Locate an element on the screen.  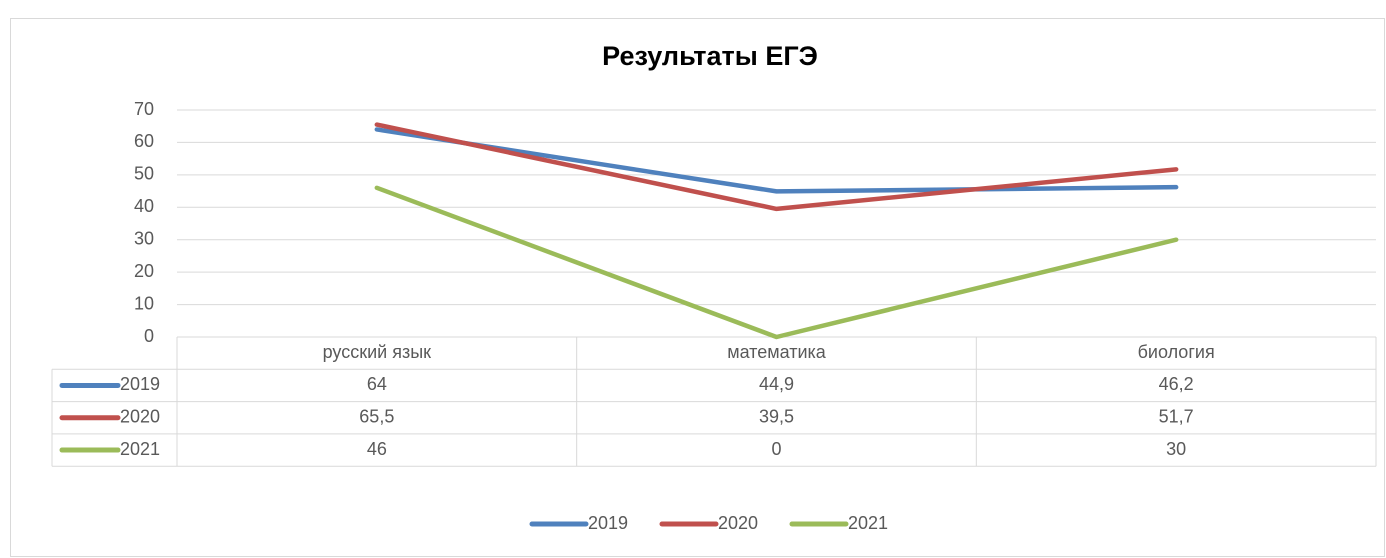
y-tick-label: 50 is located at coordinates (144, 174).